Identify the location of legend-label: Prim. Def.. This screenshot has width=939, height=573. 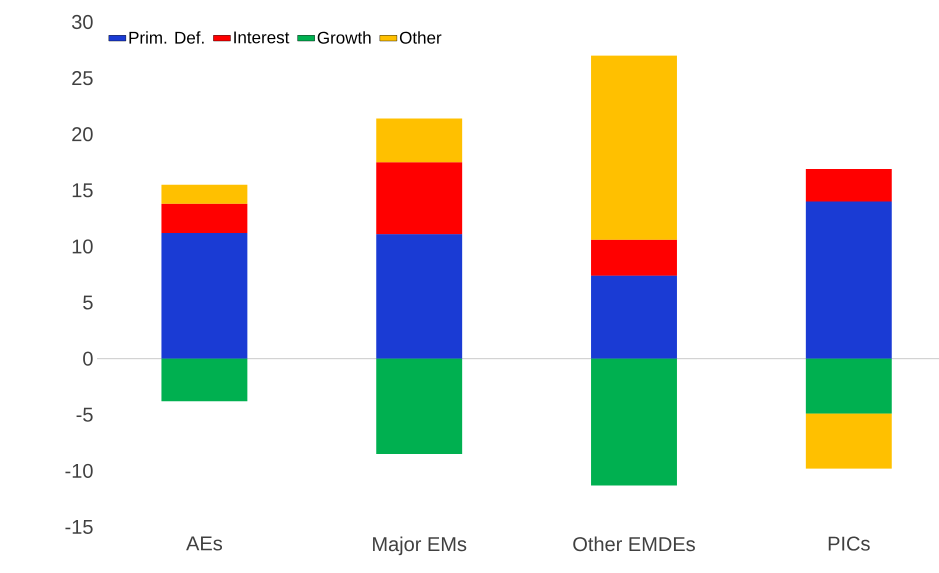
(166, 37).